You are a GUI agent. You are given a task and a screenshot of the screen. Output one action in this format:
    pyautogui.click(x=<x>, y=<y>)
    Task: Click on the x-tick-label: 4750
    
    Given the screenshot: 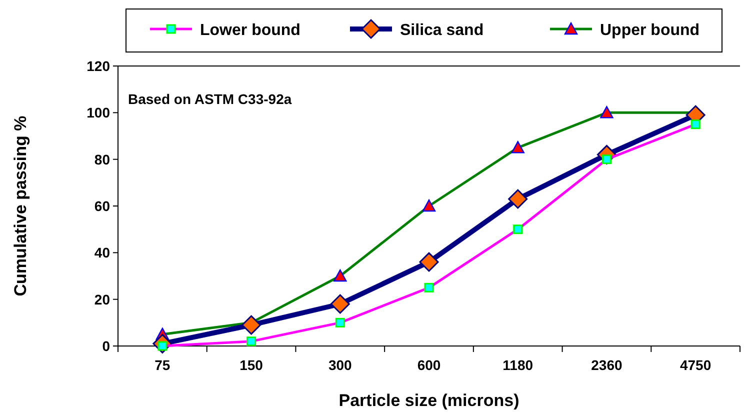 What is the action you would take?
    pyautogui.click(x=696, y=365)
    